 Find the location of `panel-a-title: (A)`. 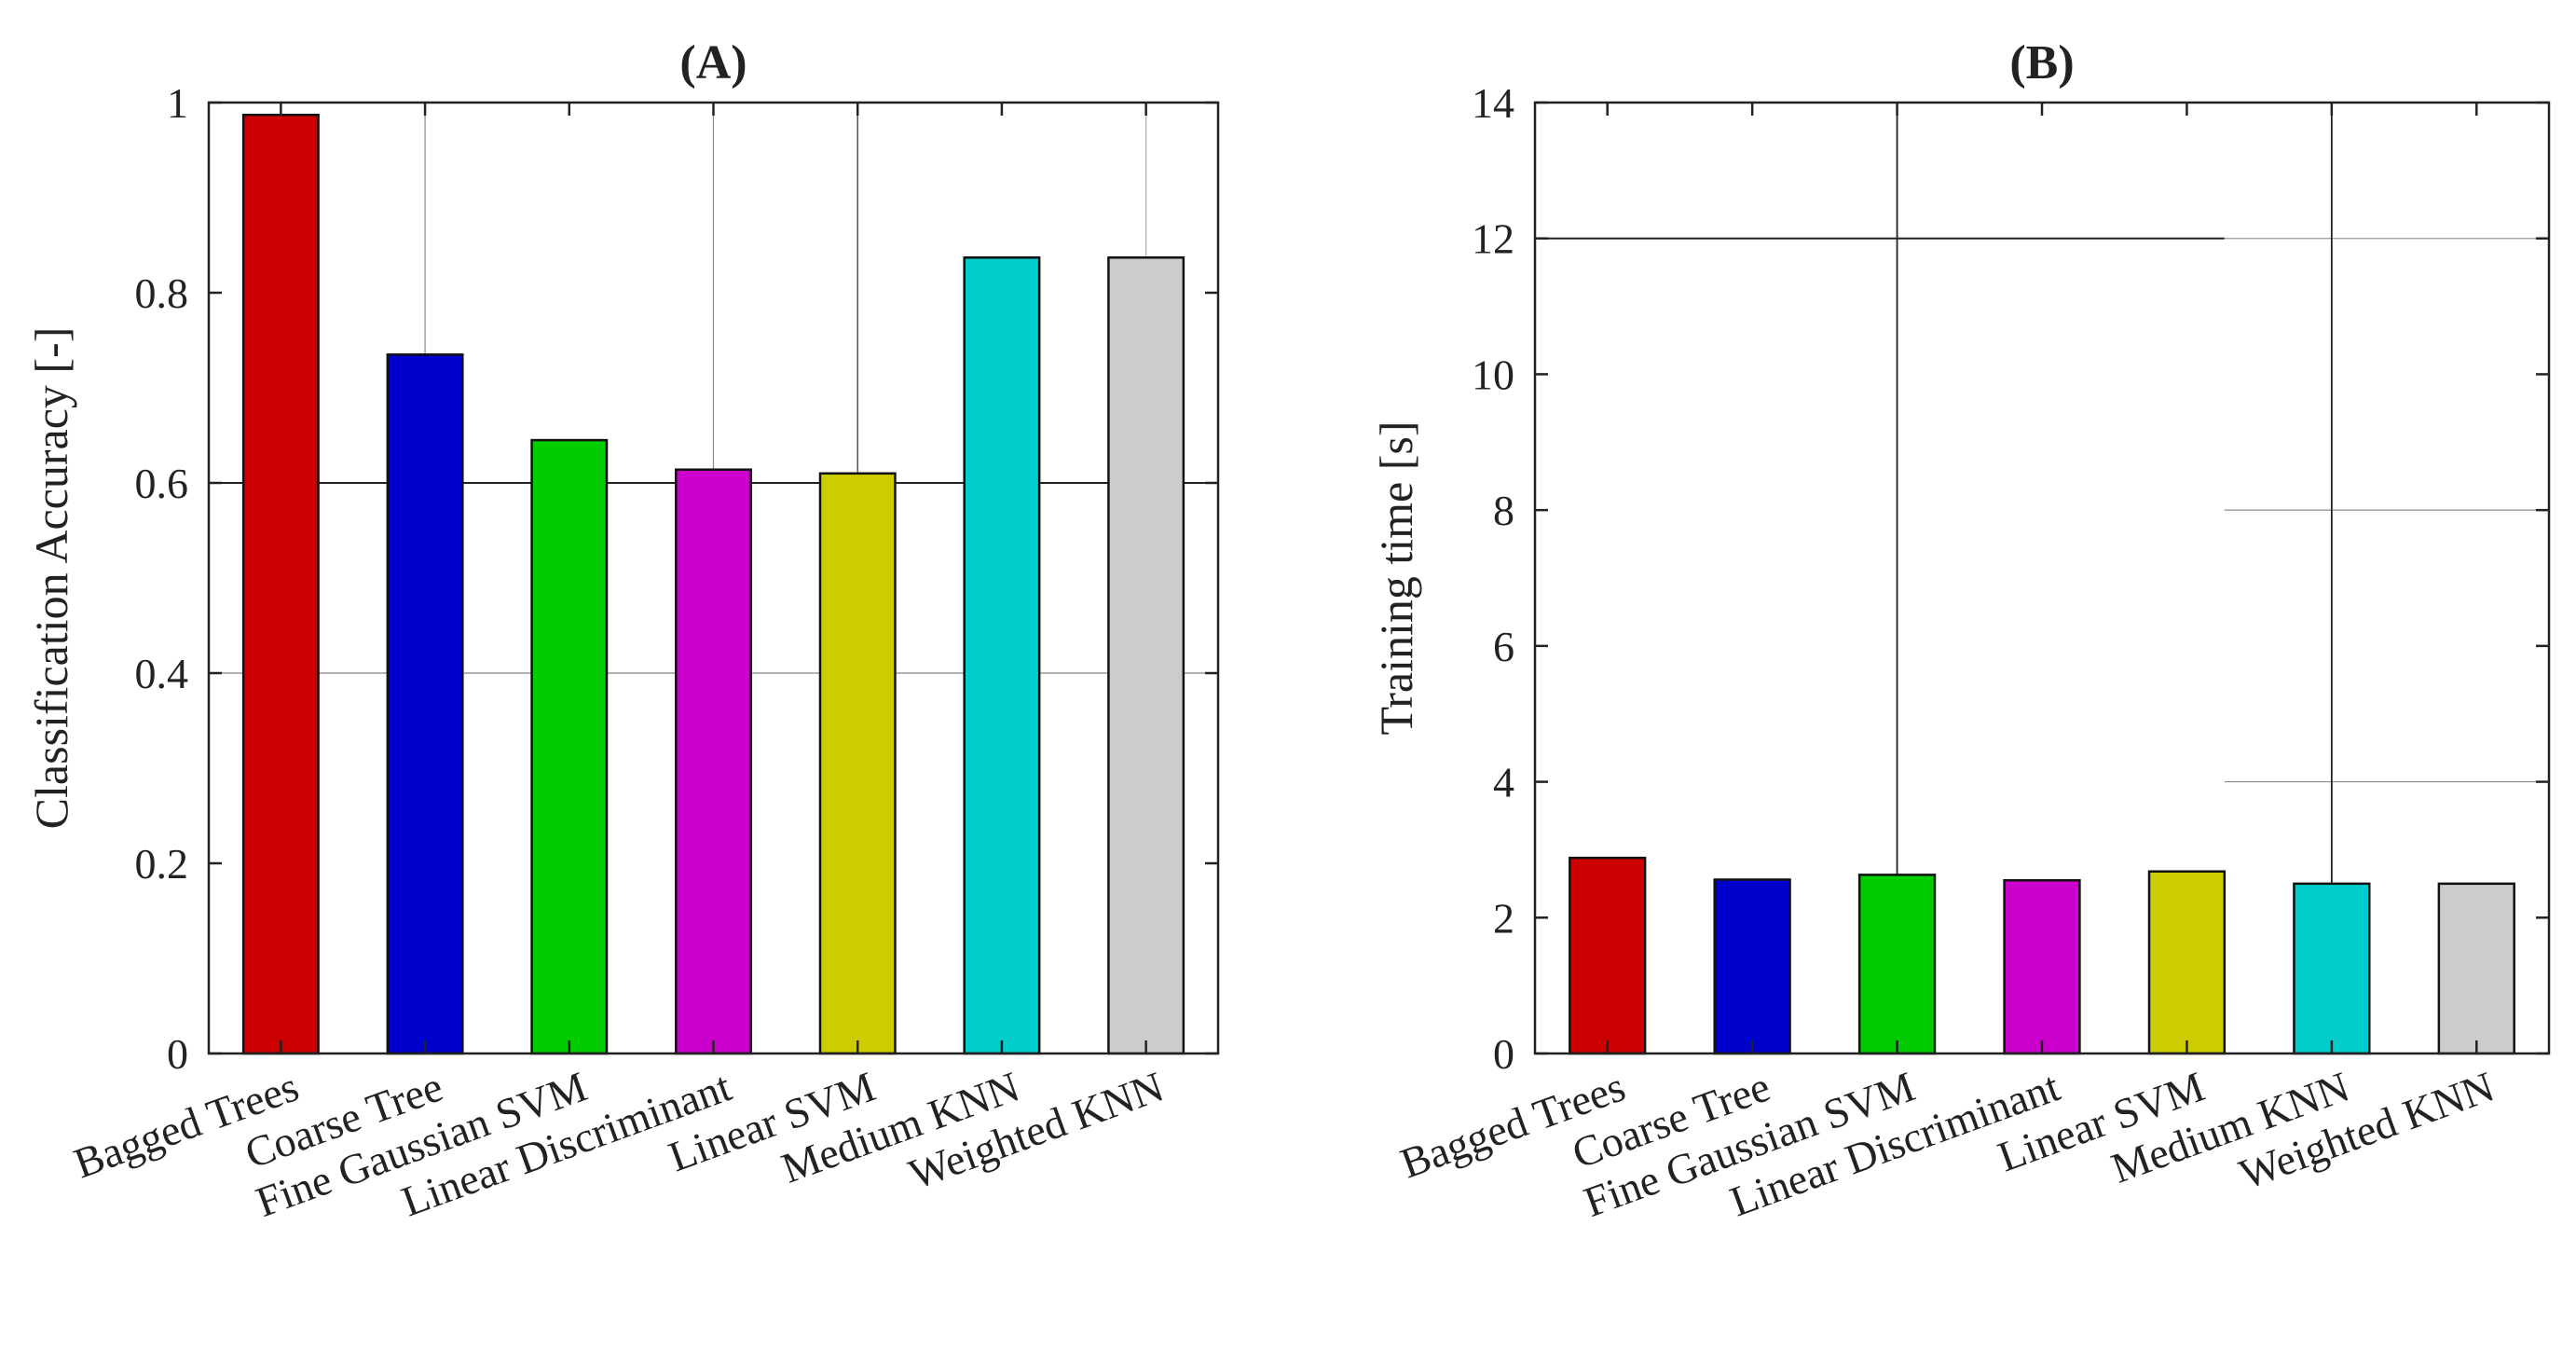

panel-a-title: (A) is located at coordinates (713, 62).